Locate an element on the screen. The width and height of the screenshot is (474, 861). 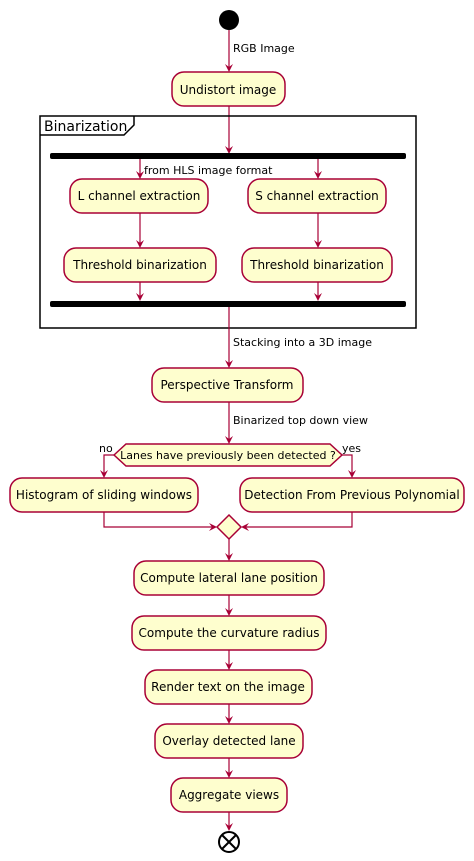
edge-label-yes: yes is located at coordinates (351, 448).